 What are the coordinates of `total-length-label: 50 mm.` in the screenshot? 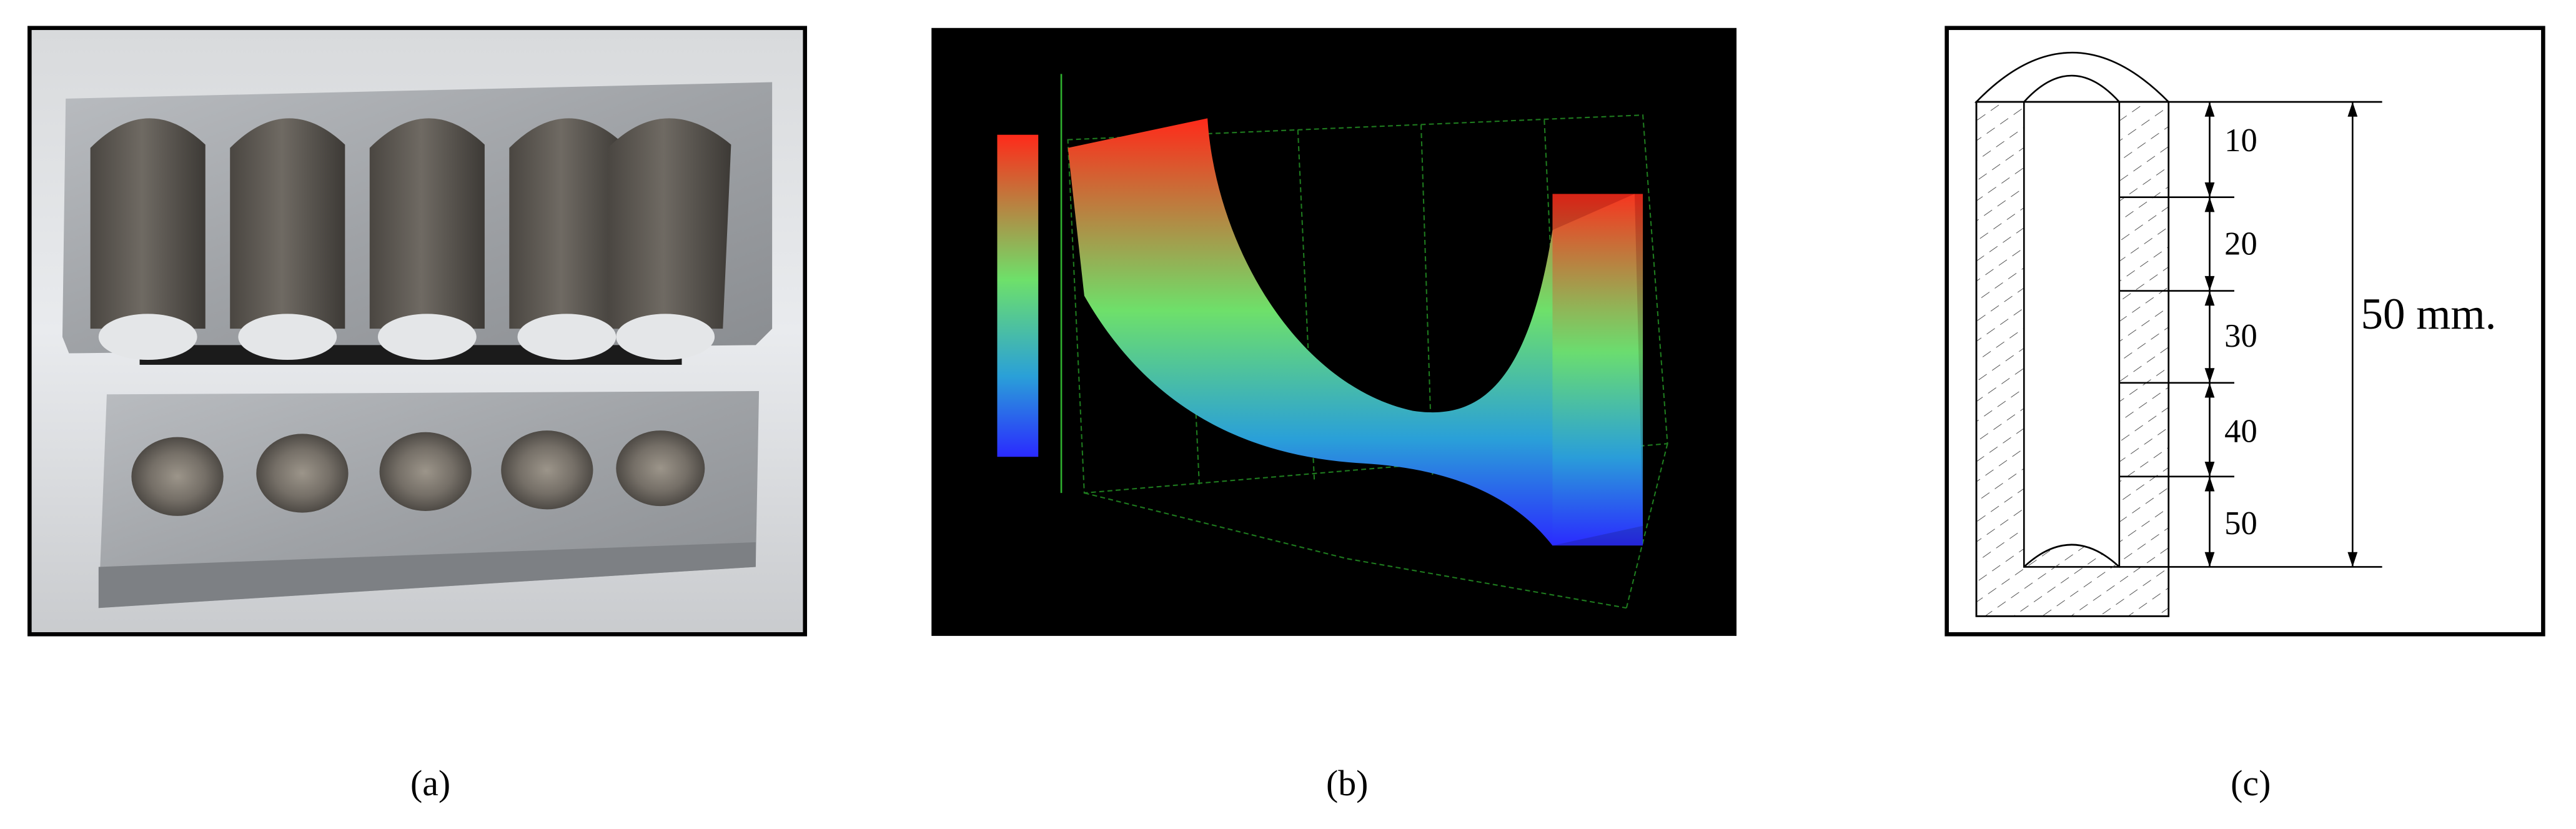 It's located at (2428, 314).